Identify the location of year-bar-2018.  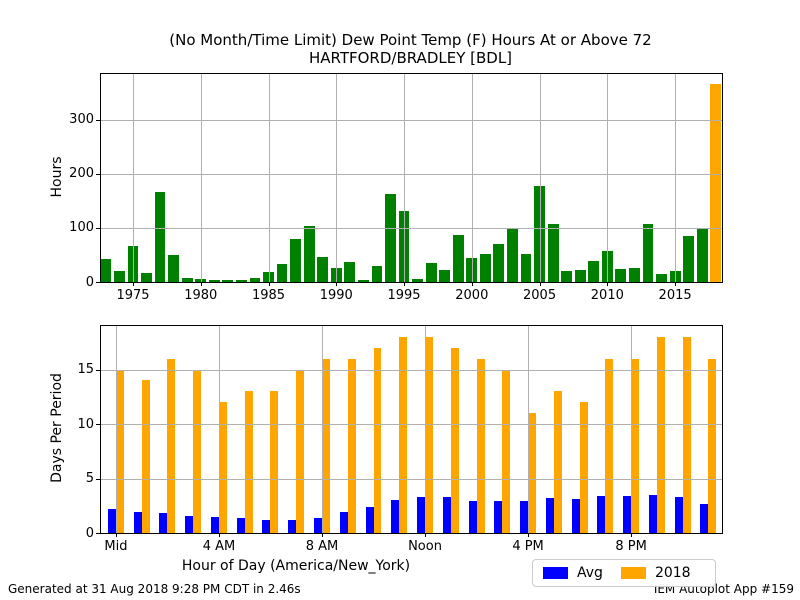
(716, 183).